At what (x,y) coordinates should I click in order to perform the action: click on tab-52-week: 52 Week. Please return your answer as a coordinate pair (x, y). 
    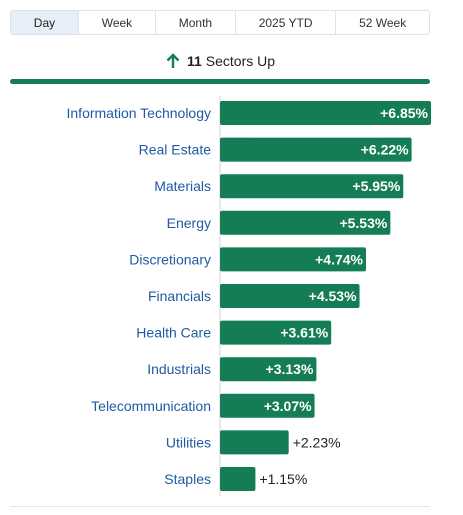
    Looking at the image, I should click on (383, 22).